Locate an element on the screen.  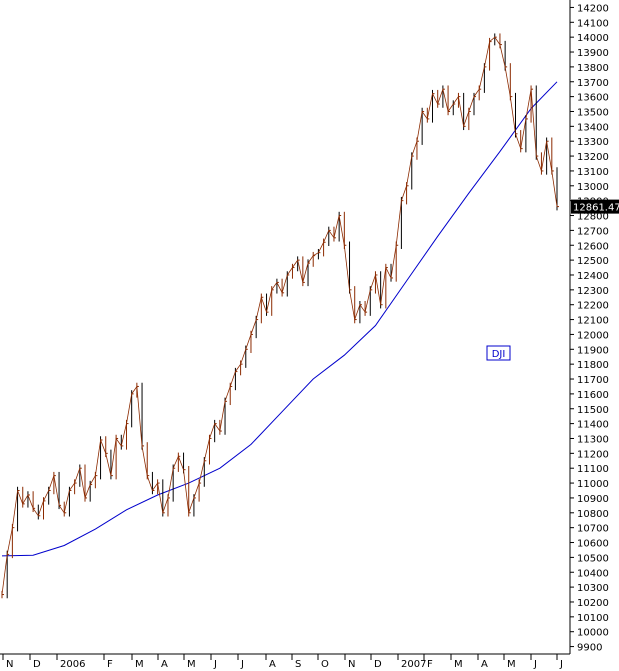
series-label-box: DJI is located at coordinates (498, 353).